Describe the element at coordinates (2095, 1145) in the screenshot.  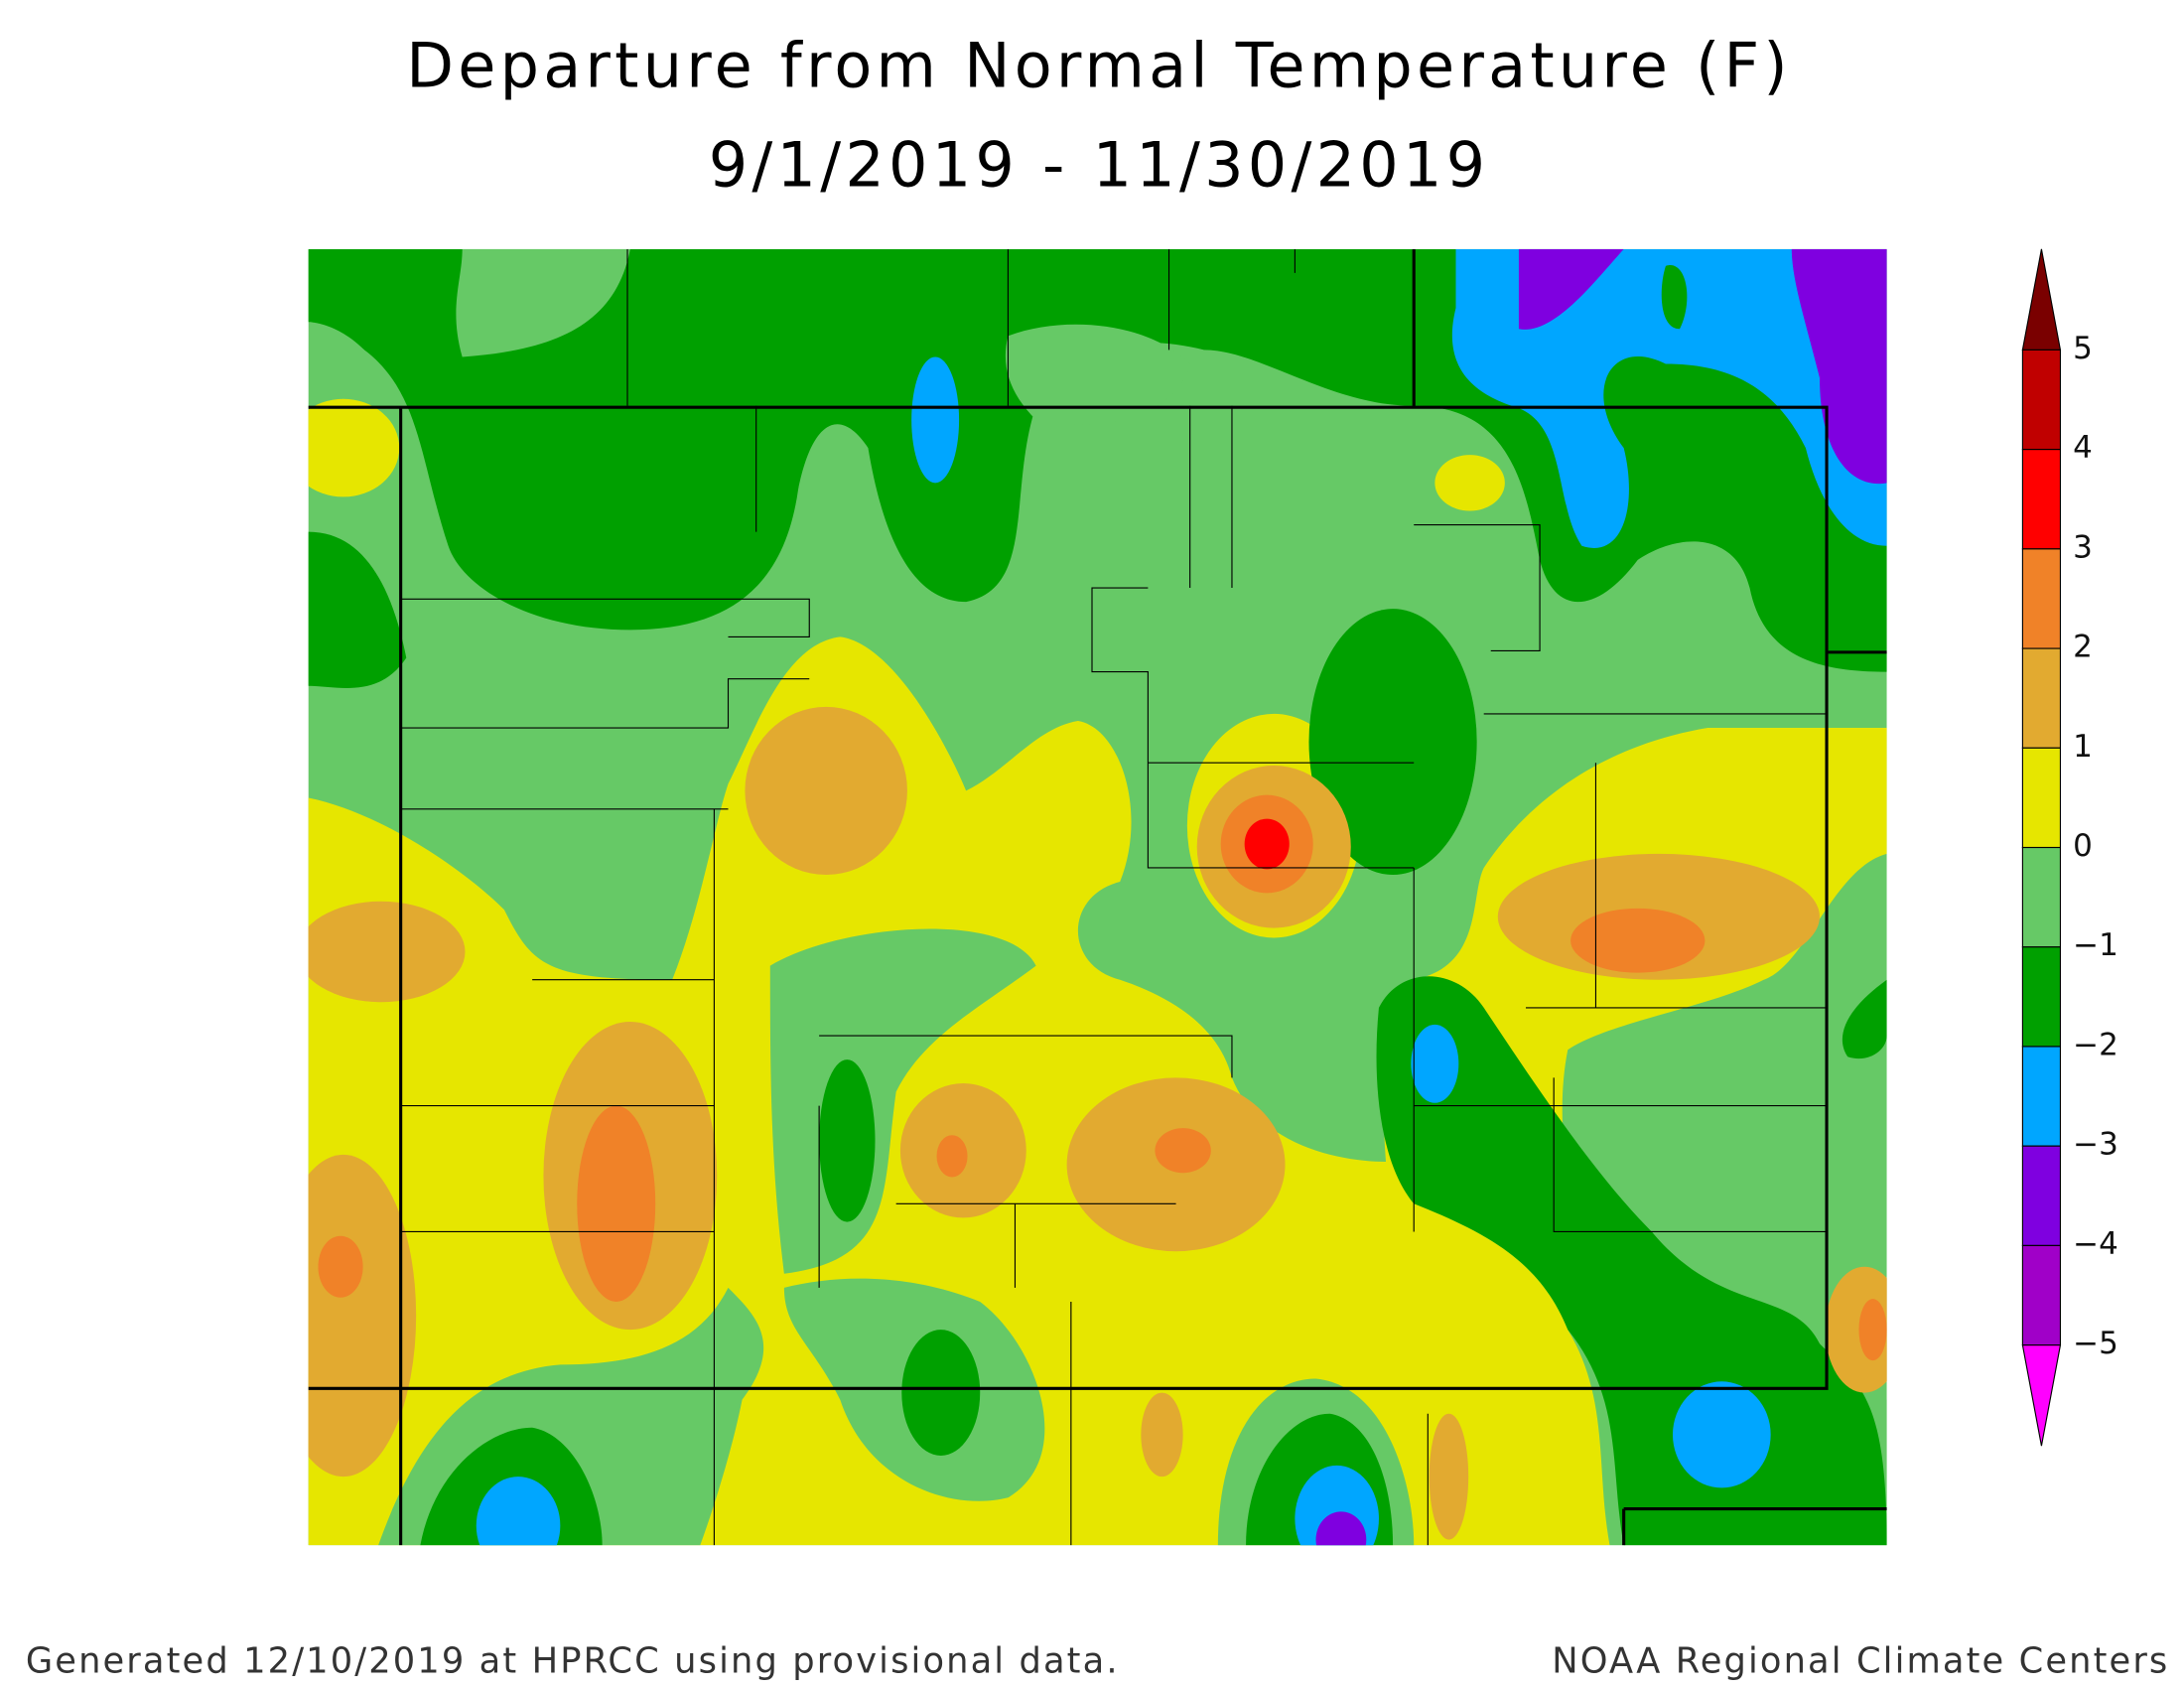
I see `legend-label: −3` at that location.